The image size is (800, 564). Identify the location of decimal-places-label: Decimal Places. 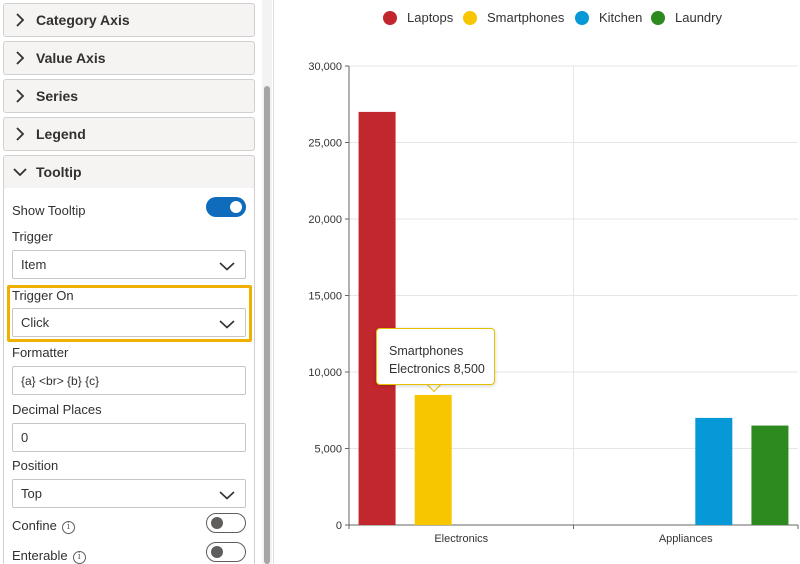
(57, 409).